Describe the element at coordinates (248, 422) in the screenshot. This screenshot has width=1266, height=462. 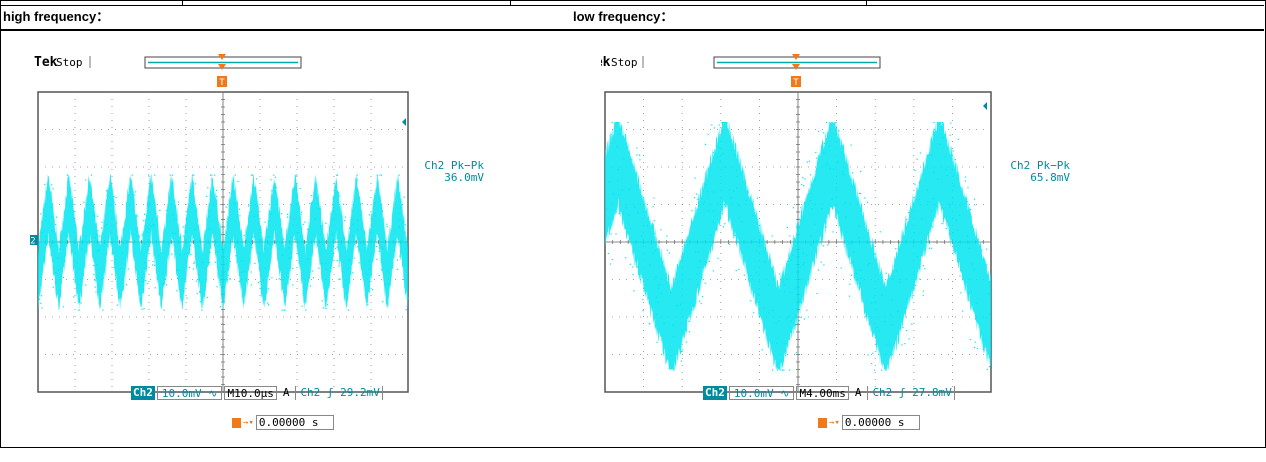
I see `delay-arrow-icon: →▾` at that location.